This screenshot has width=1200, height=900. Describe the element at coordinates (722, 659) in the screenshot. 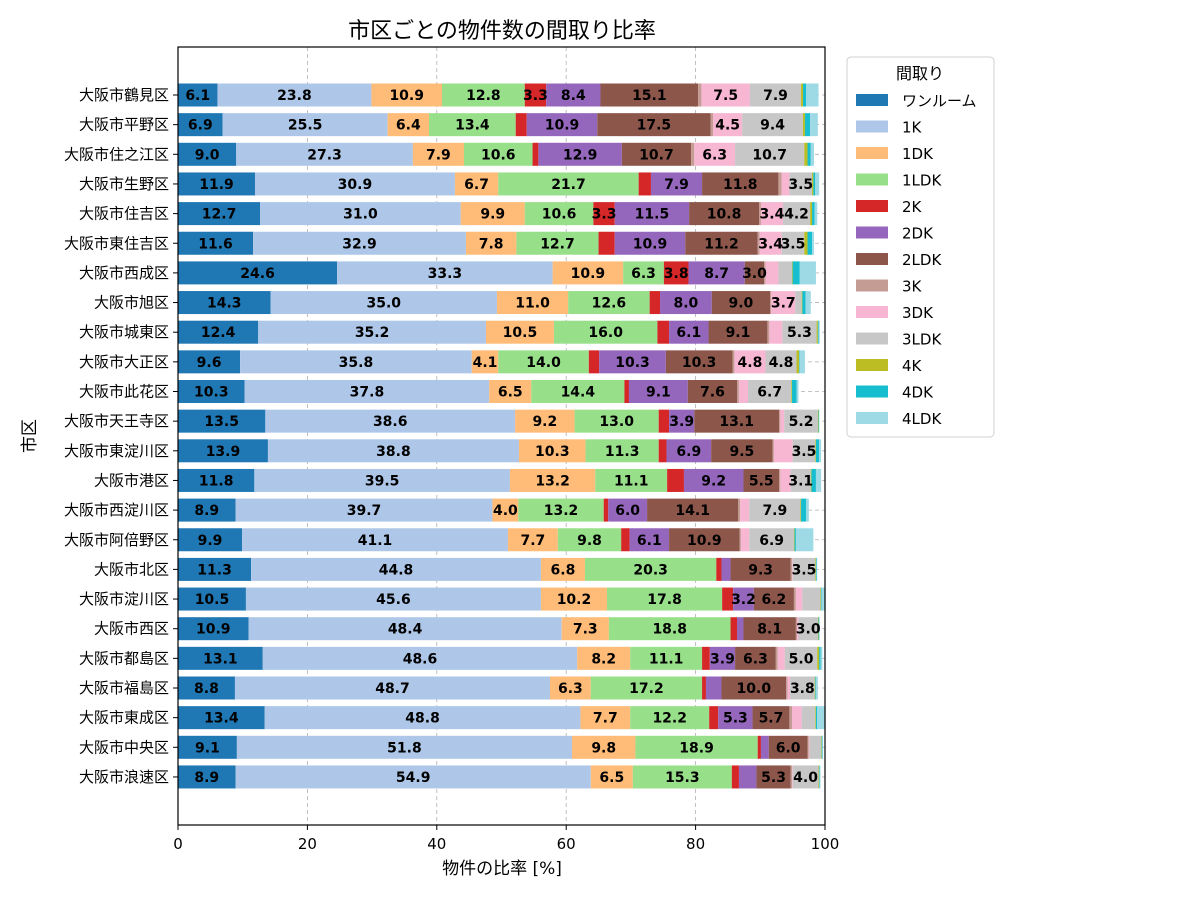

I see `bar-value-label: 3.9` at that location.